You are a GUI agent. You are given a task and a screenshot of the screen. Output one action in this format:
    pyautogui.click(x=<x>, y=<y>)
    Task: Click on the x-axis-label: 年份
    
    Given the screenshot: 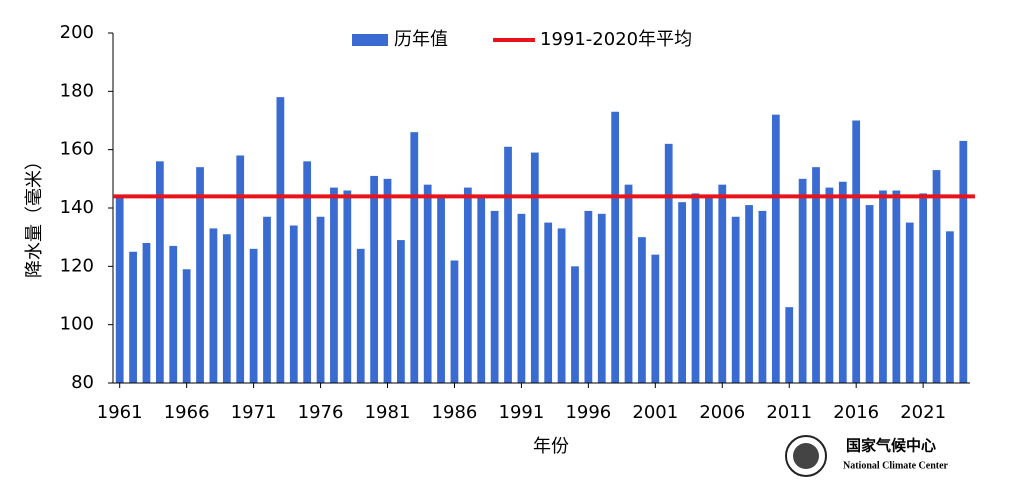 What is the action you would take?
    pyautogui.click(x=551, y=446)
    